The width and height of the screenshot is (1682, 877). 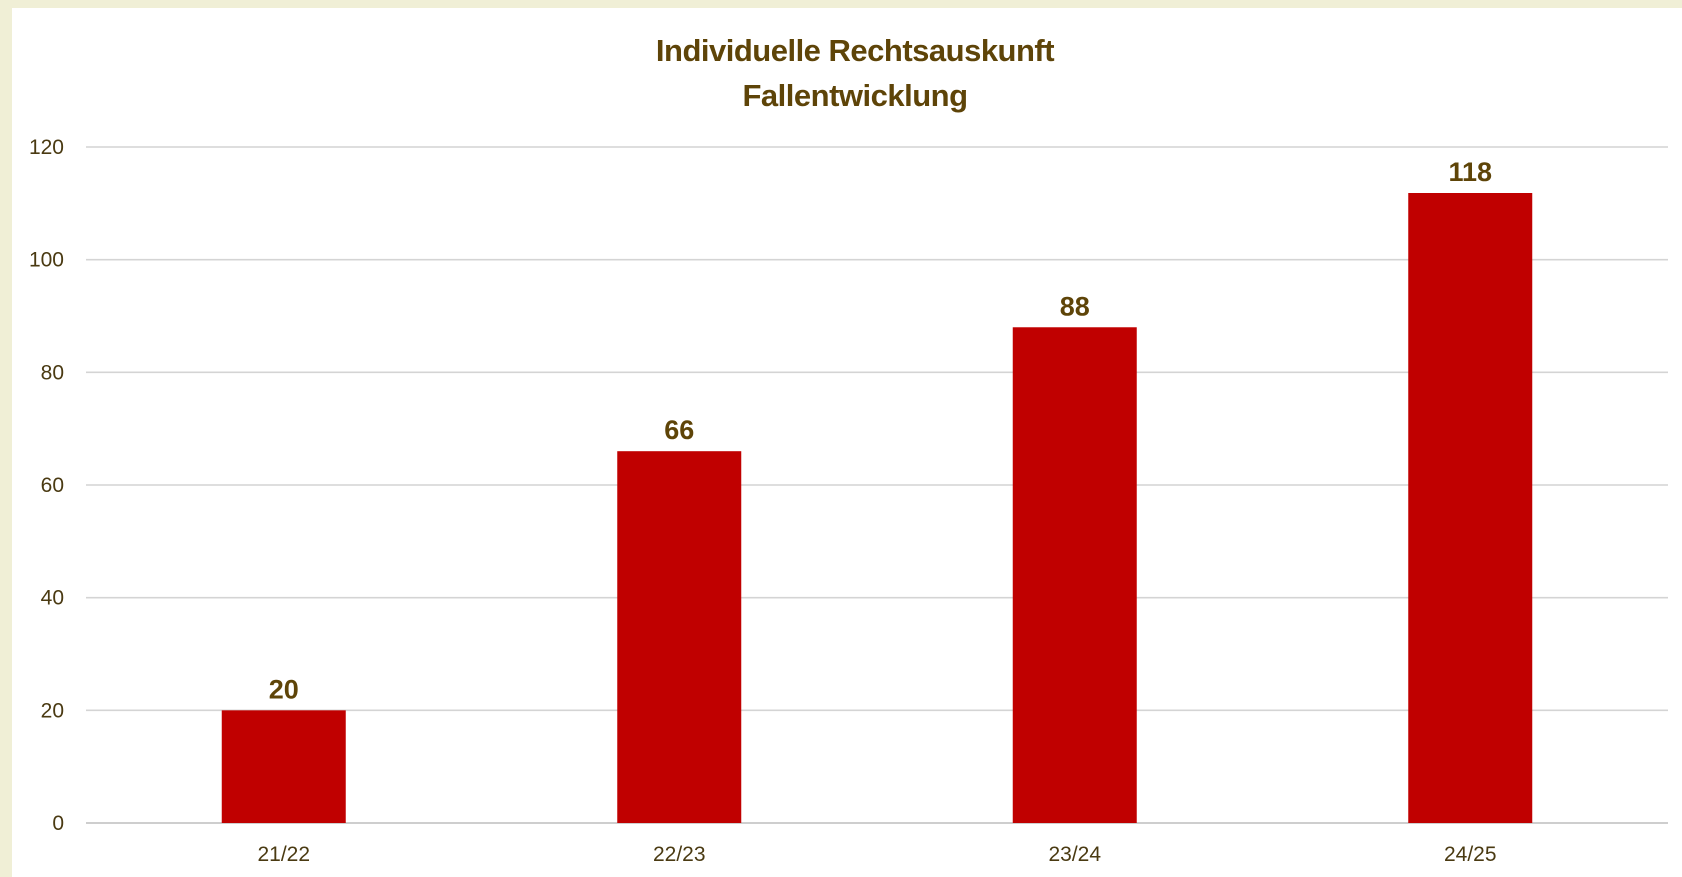 I want to click on x-tick-label: 22/23, so click(x=679, y=854).